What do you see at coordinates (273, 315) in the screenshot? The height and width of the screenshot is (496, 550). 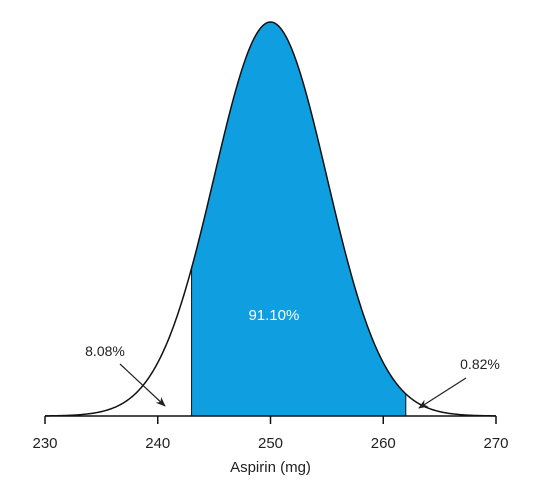 I see `center-percentage-label: 91.10%` at bounding box center [273, 315].